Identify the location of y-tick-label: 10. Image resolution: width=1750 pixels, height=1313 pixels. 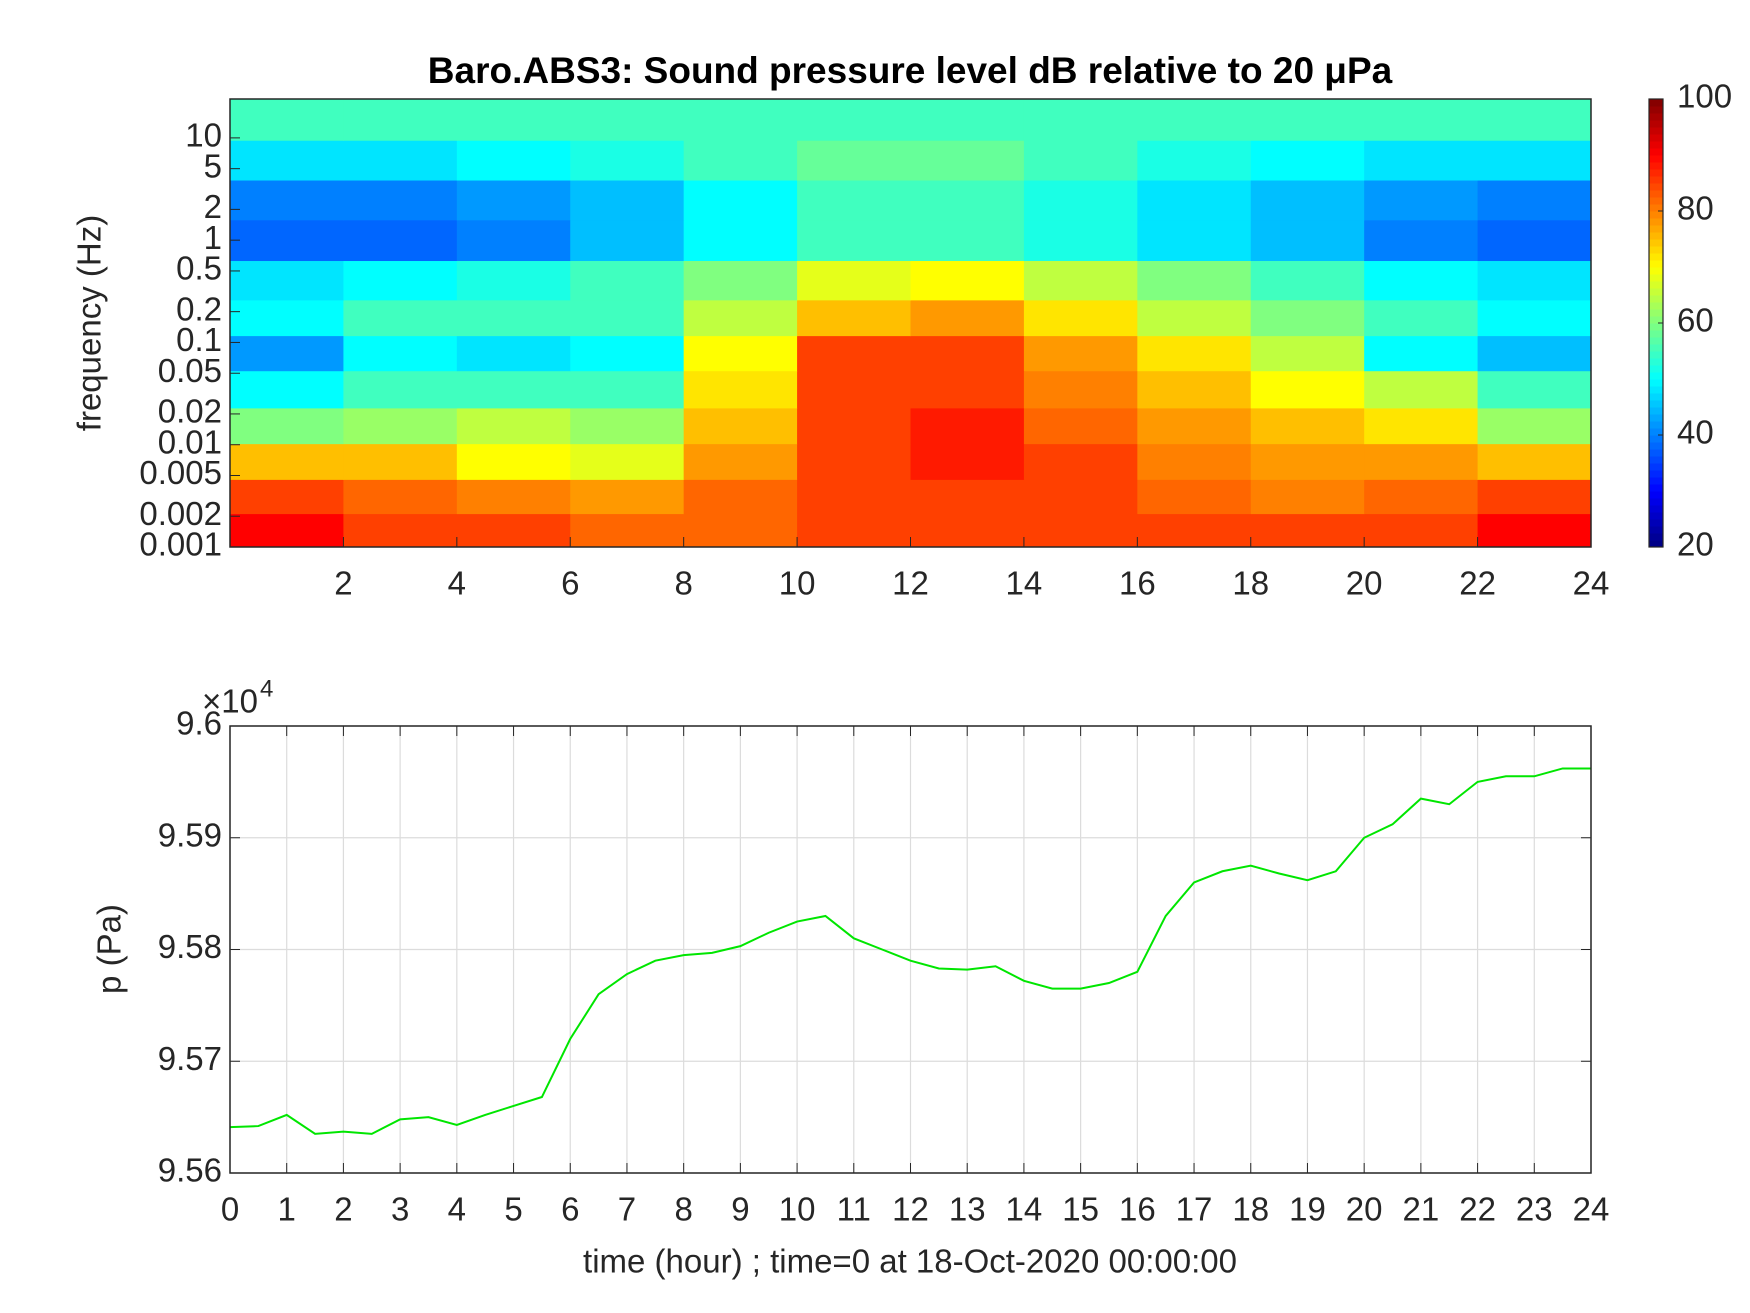
(203, 135).